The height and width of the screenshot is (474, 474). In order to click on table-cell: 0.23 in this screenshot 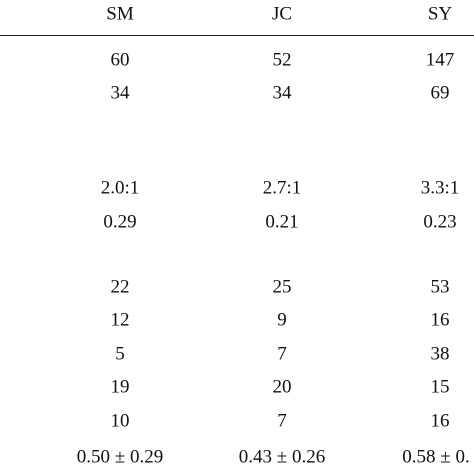, I will do `click(440, 222)`.